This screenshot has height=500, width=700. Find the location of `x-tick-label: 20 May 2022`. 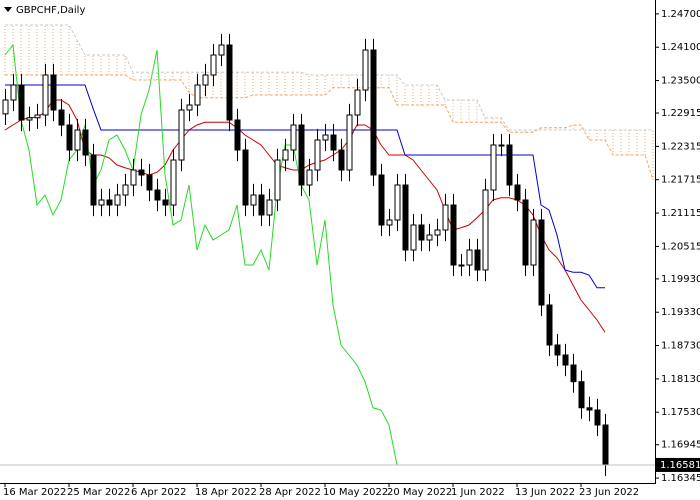

x-tick-label: 20 May 2022 is located at coordinates (419, 492).